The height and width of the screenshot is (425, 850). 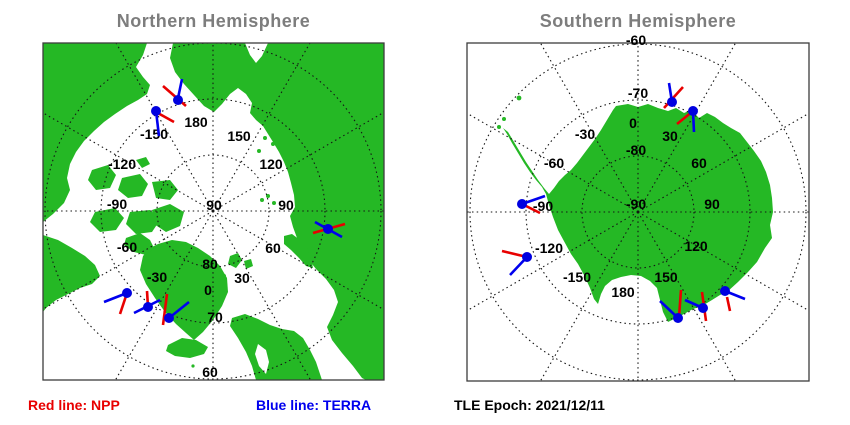 What do you see at coordinates (276, 347) in the screenshot?
I see `landmass-scandinavia` at bounding box center [276, 347].